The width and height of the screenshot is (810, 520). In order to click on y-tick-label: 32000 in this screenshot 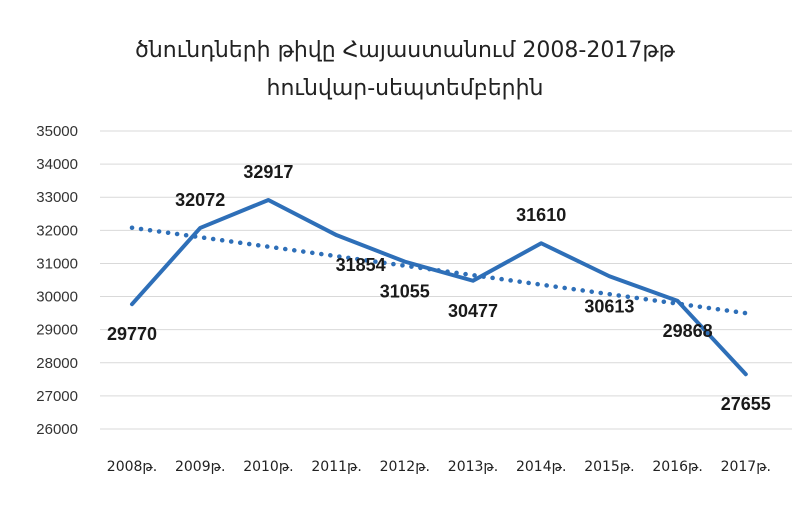, I will do `click(57, 230)`.